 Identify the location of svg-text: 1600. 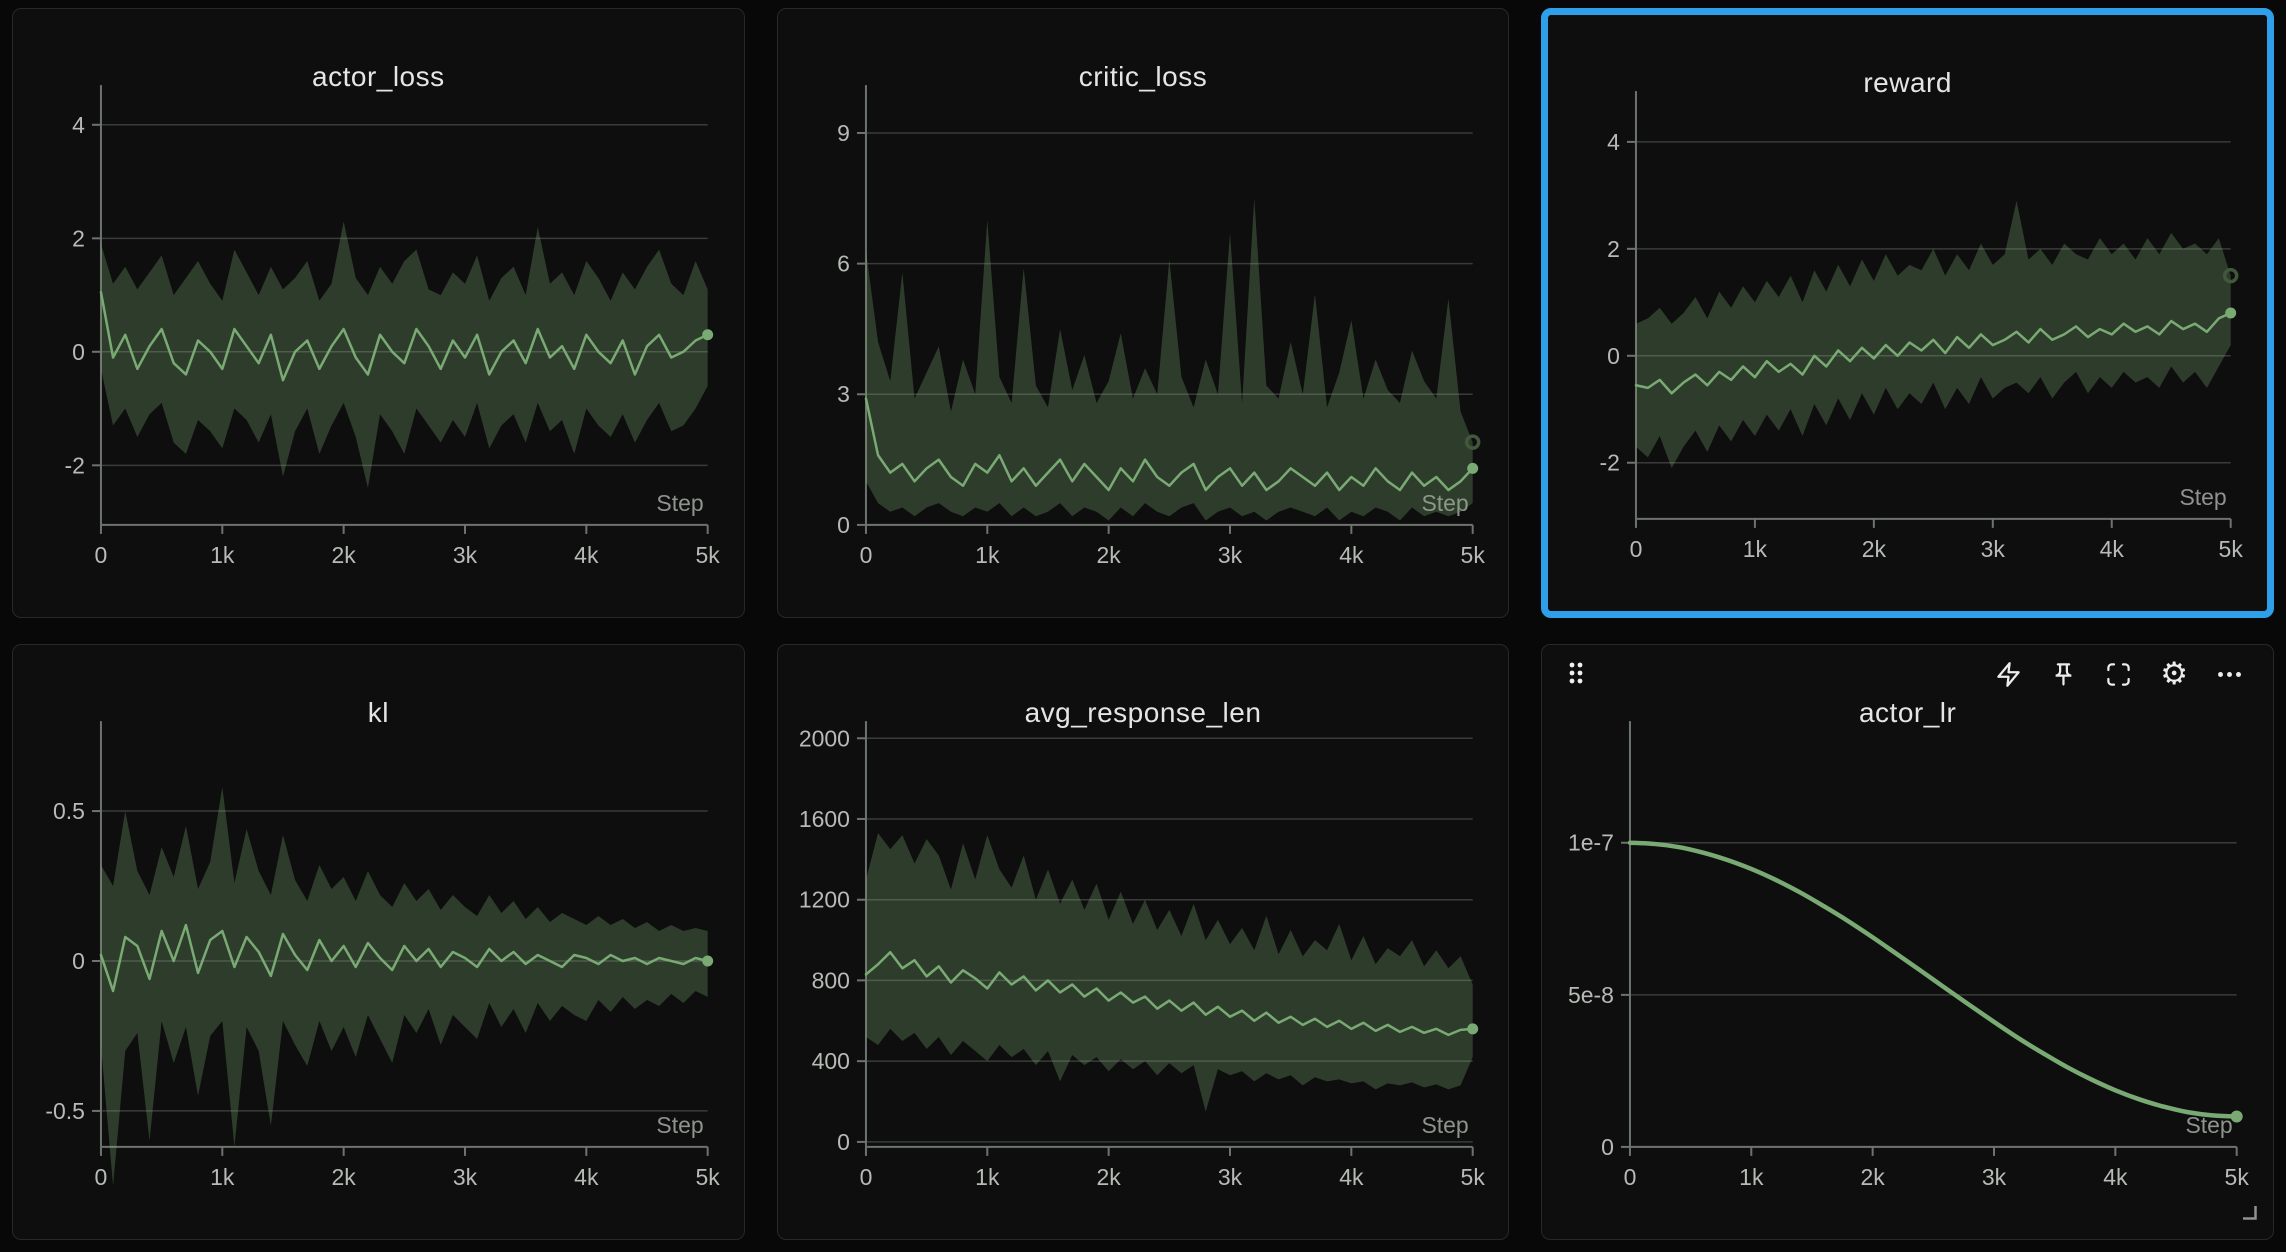
(824, 819).